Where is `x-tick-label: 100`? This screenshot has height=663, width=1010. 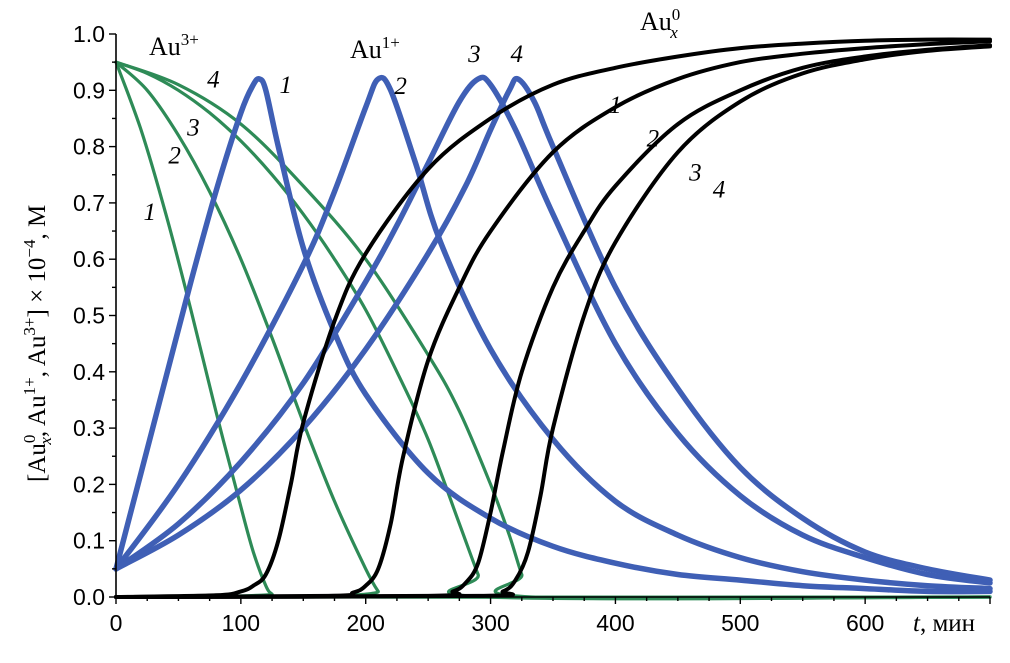 x-tick-label: 100 is located at coordinates (241, 623).